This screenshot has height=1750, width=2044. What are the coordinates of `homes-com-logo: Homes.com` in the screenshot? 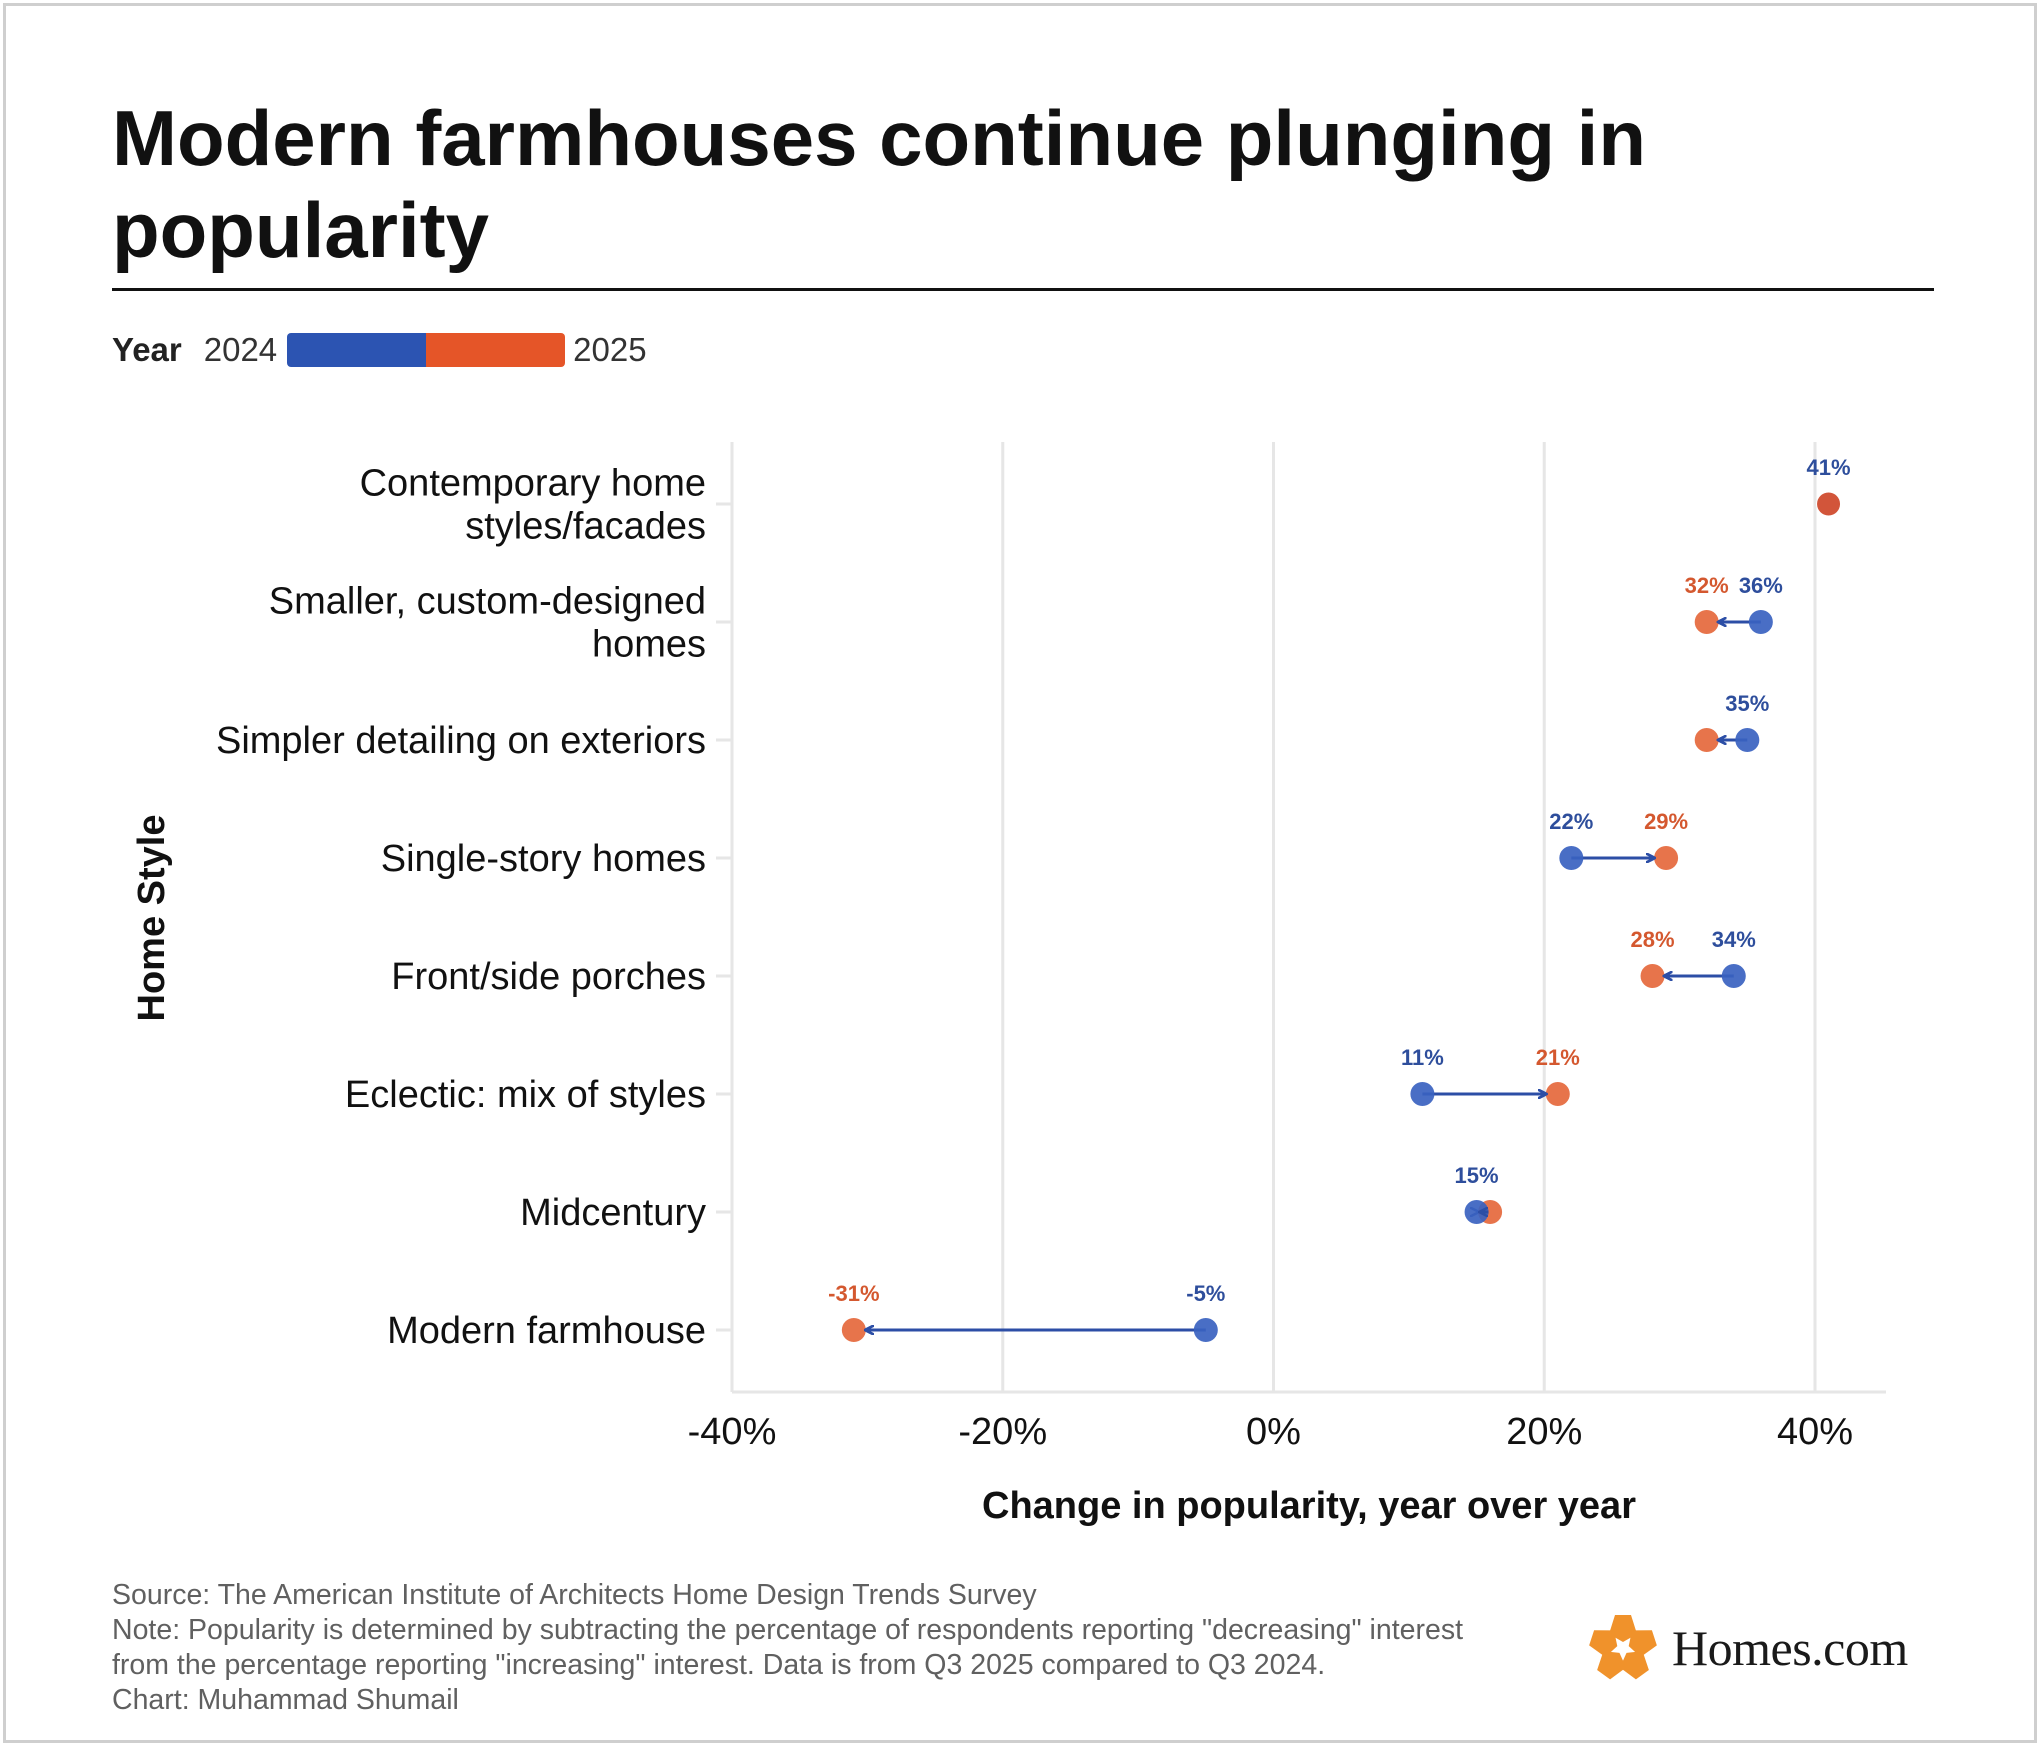 It's located at (1748, 1648).